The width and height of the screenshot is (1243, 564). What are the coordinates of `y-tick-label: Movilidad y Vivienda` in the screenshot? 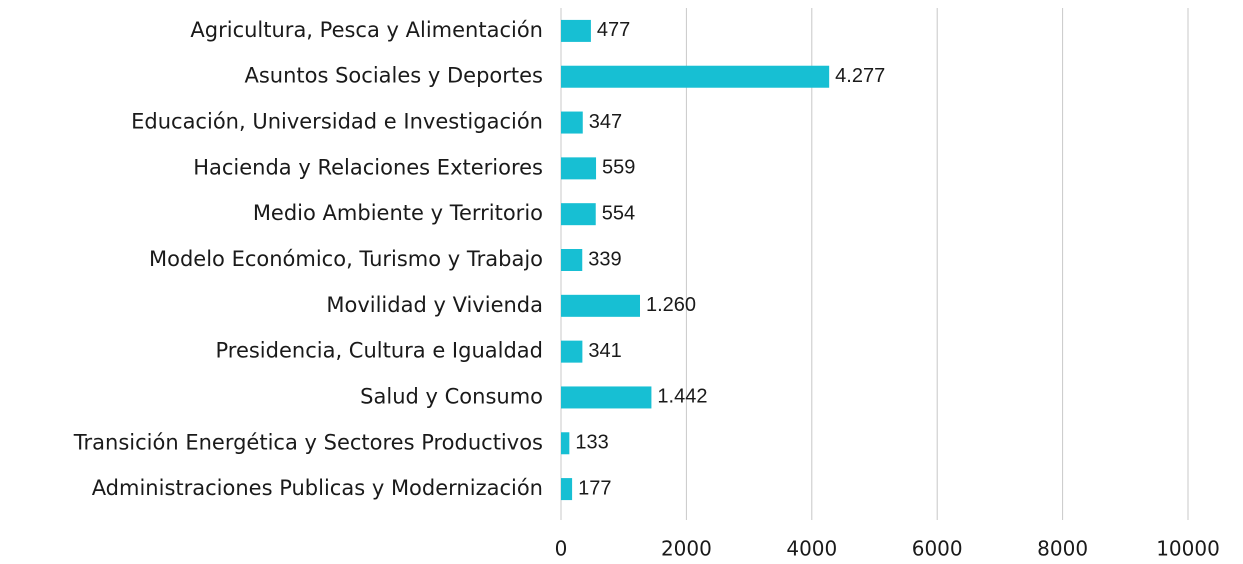 It's located at (434, 305).